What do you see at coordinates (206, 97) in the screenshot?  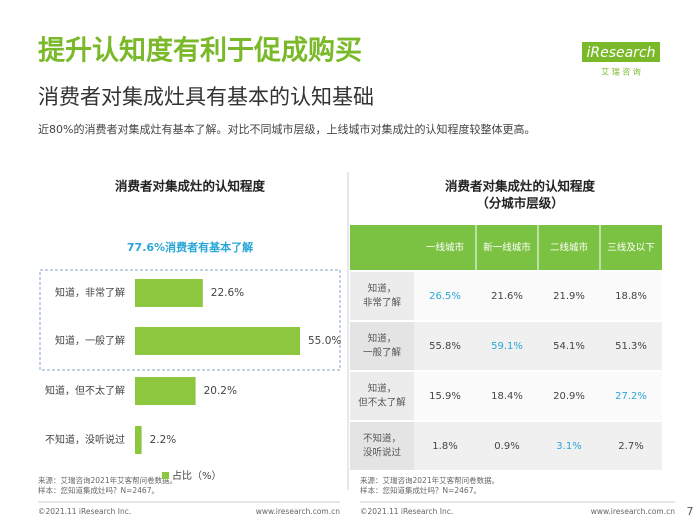 I see `slide-subtitle: 消费者对集成灶具有基本的认知基础` at bounding box center [206, 97].